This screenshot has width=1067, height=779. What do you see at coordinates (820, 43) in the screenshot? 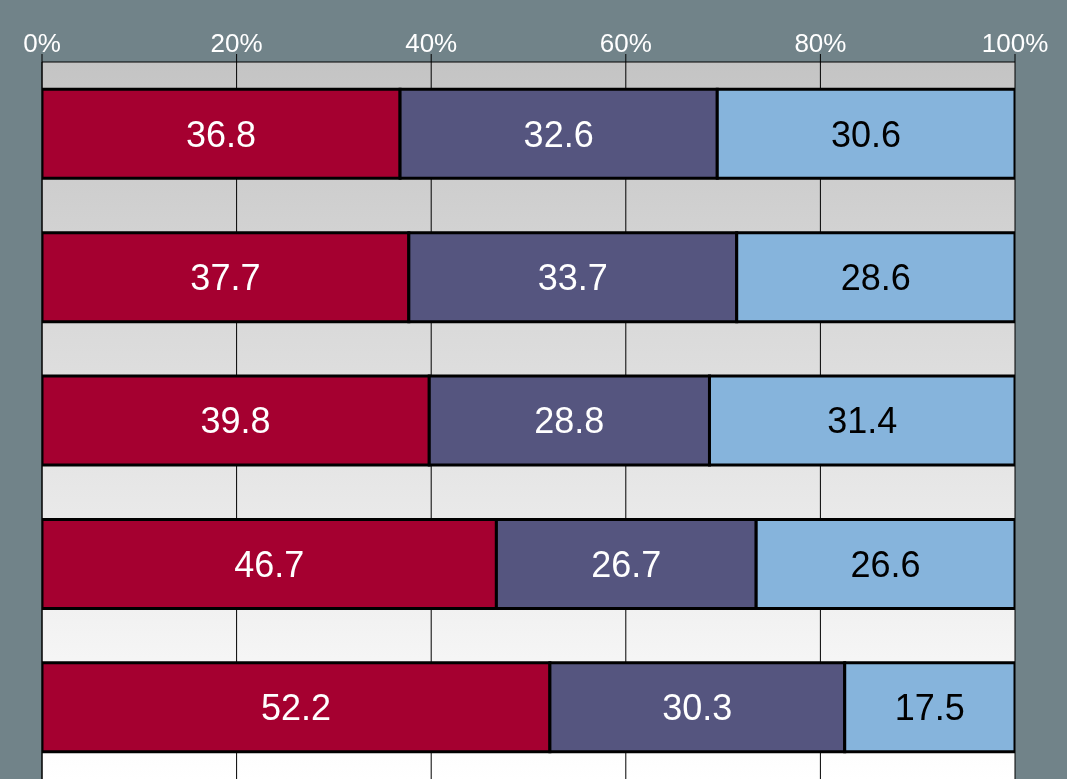
I see `x-tick-label: 80%` at bounding box center [820, 43].